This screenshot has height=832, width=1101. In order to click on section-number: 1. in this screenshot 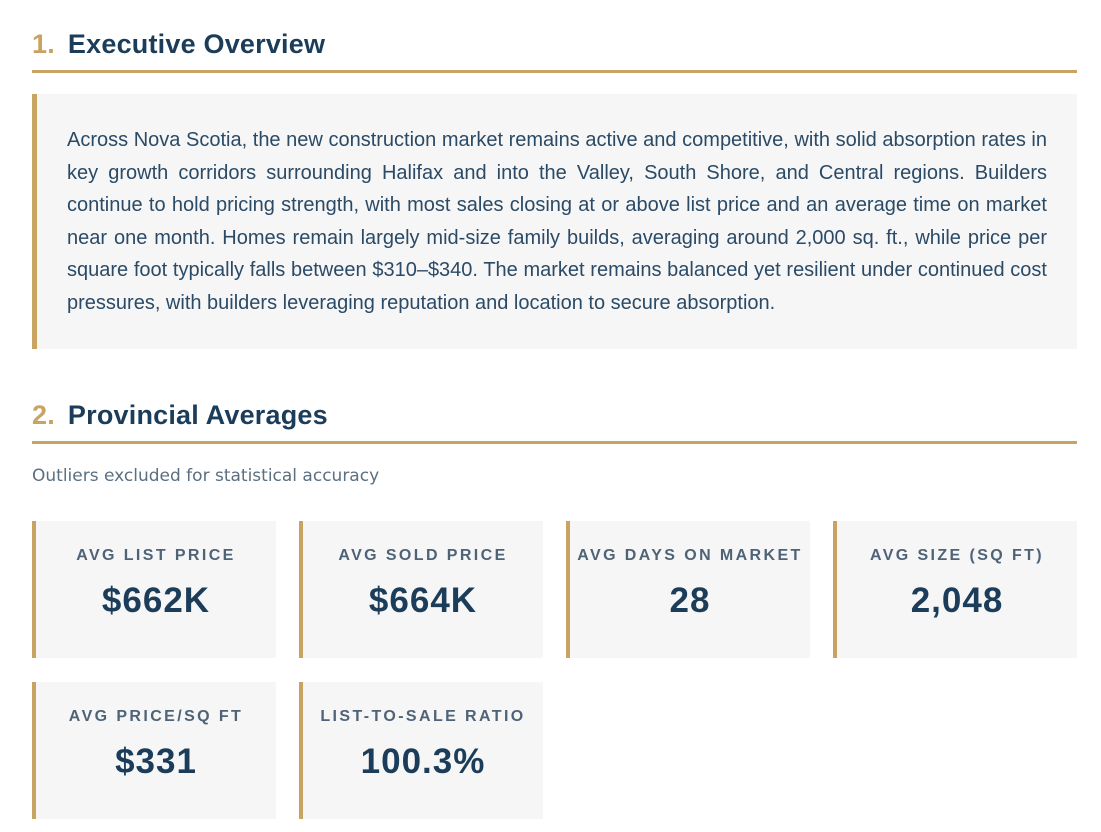, I will do `click(43, 43)`.